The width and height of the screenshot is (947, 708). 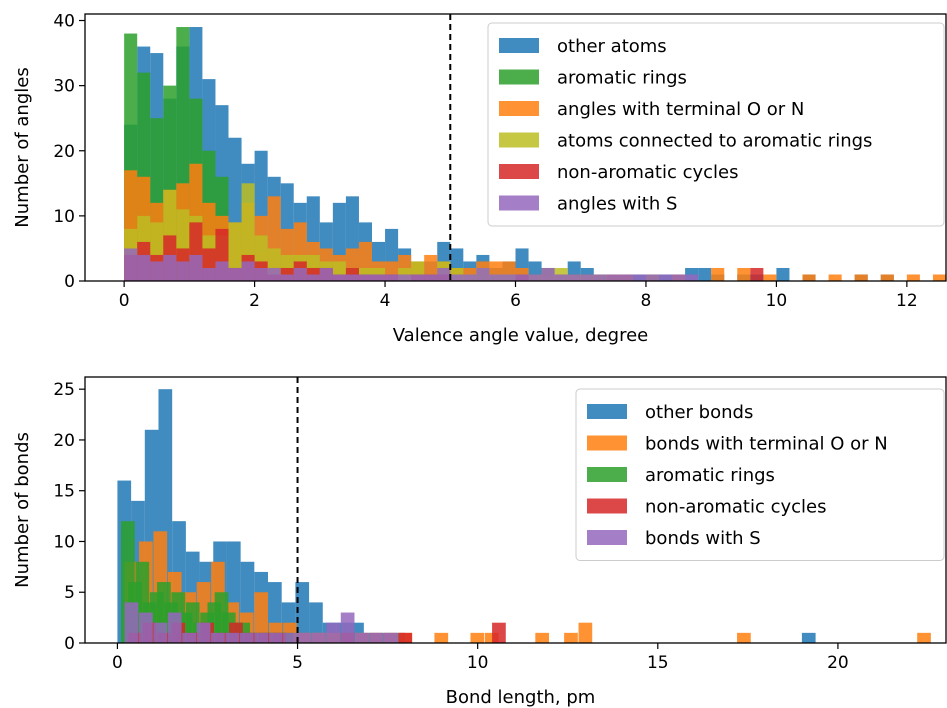 I want to click on x-tick-label: 4, so click(x=385, y=301).